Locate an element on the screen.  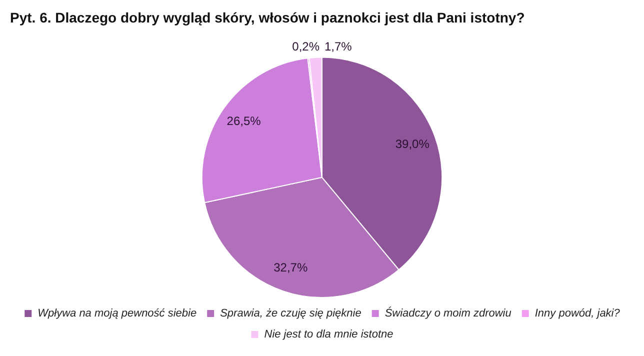
legend-label: Wpływa na moją pewność siebie is located at coordinates (117, 314).